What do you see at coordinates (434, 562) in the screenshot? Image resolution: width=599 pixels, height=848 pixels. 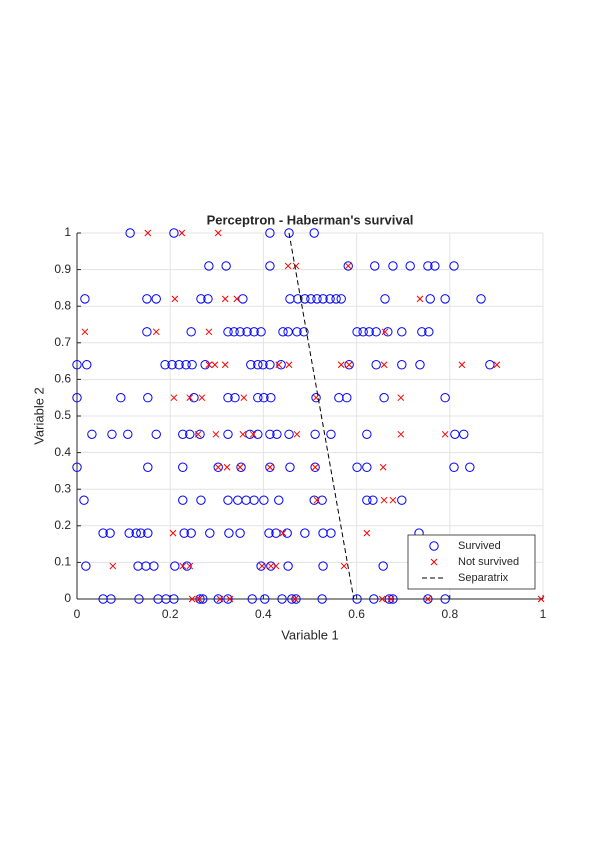 I see `legend-swatch` at bounding box center [434, 562].